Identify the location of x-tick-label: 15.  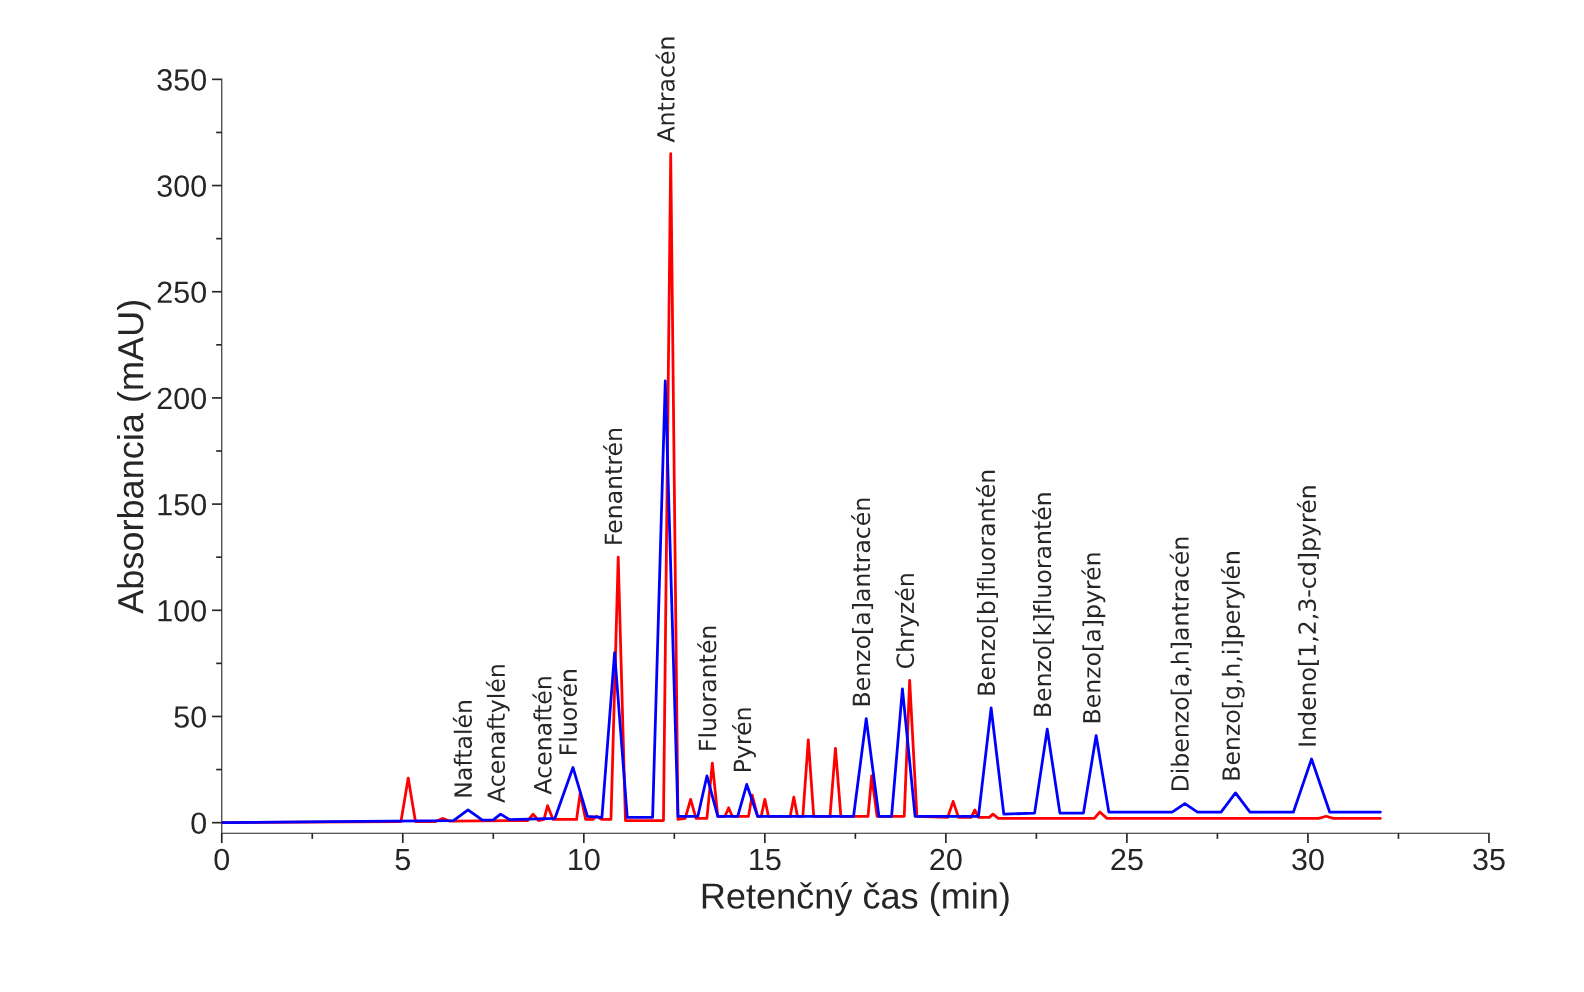
(765, 859).